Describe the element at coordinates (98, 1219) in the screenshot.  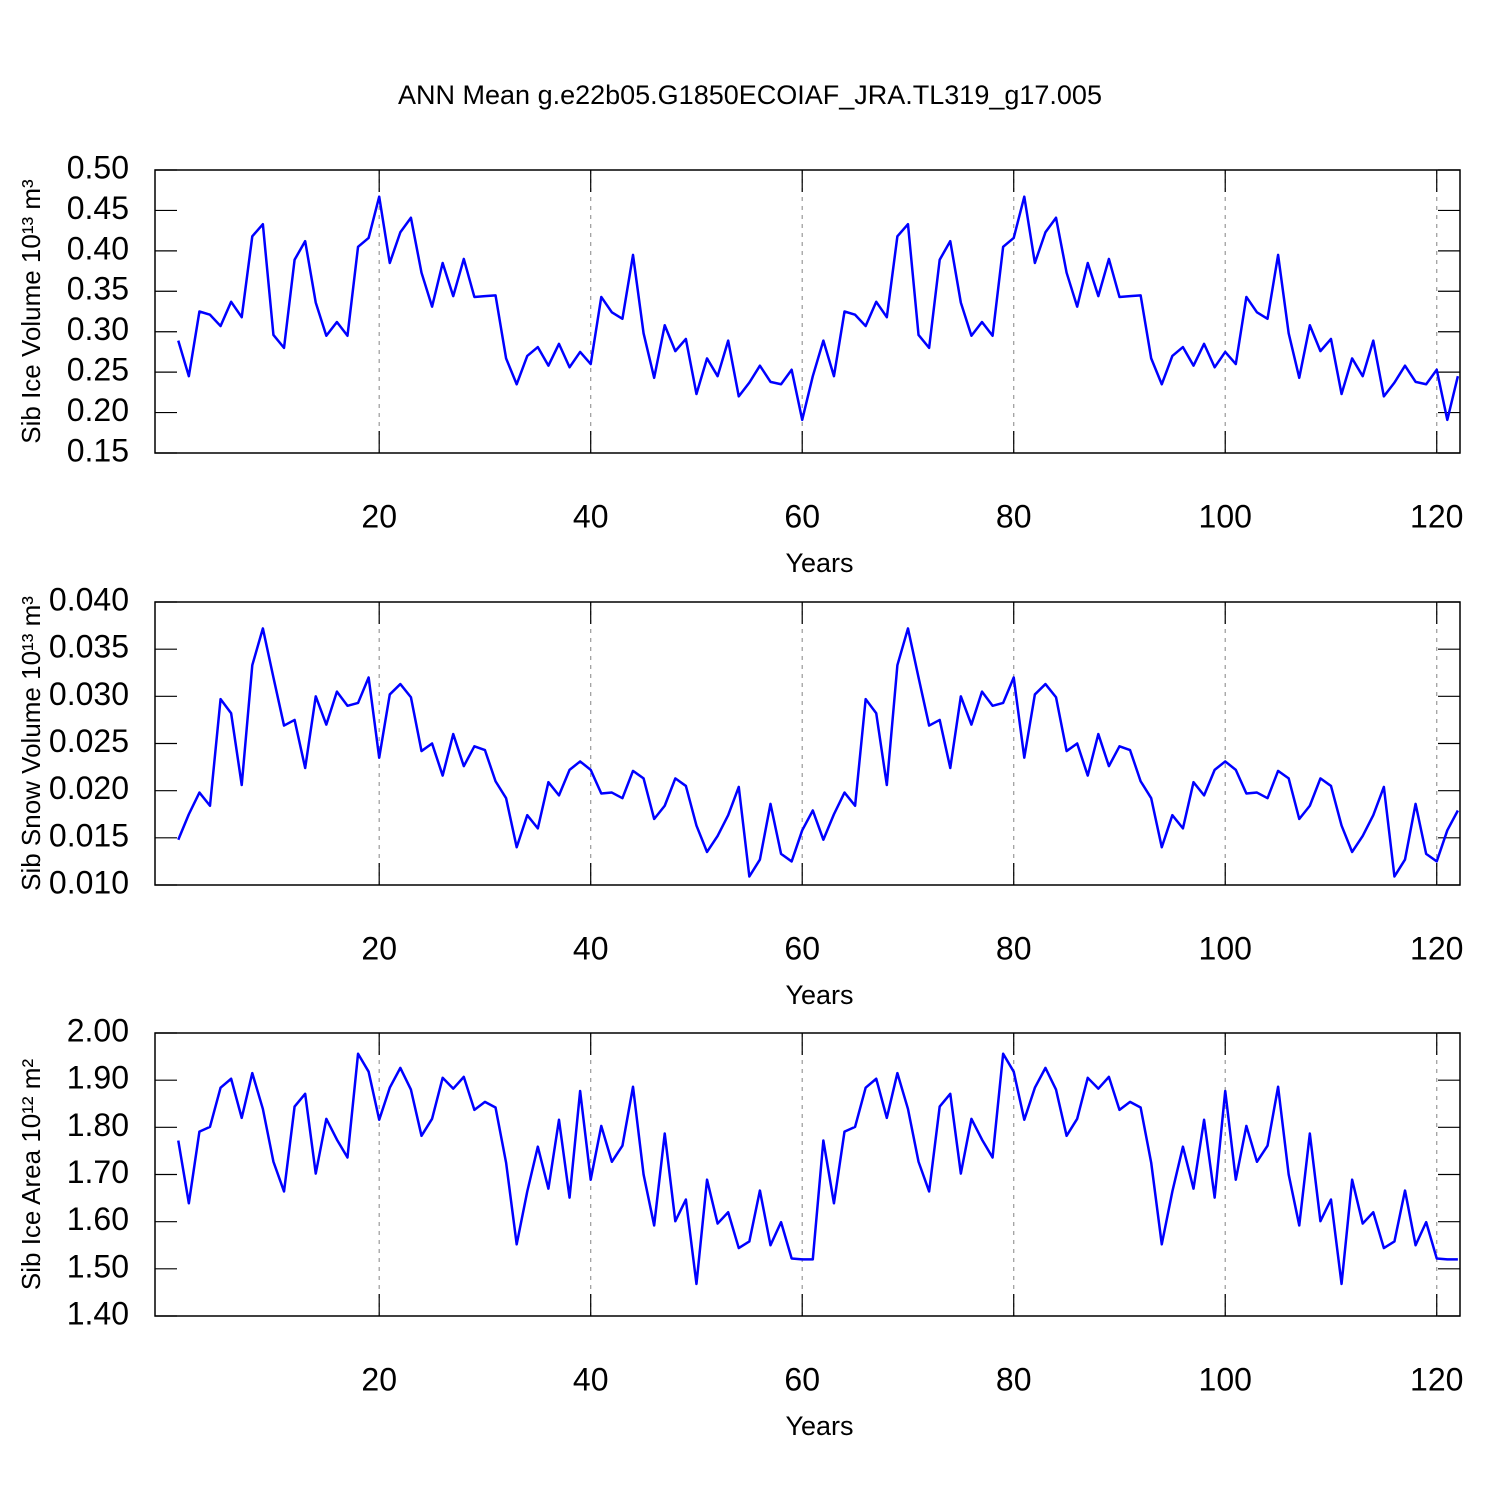
I see `y-tick-label: 1.60` at that location.